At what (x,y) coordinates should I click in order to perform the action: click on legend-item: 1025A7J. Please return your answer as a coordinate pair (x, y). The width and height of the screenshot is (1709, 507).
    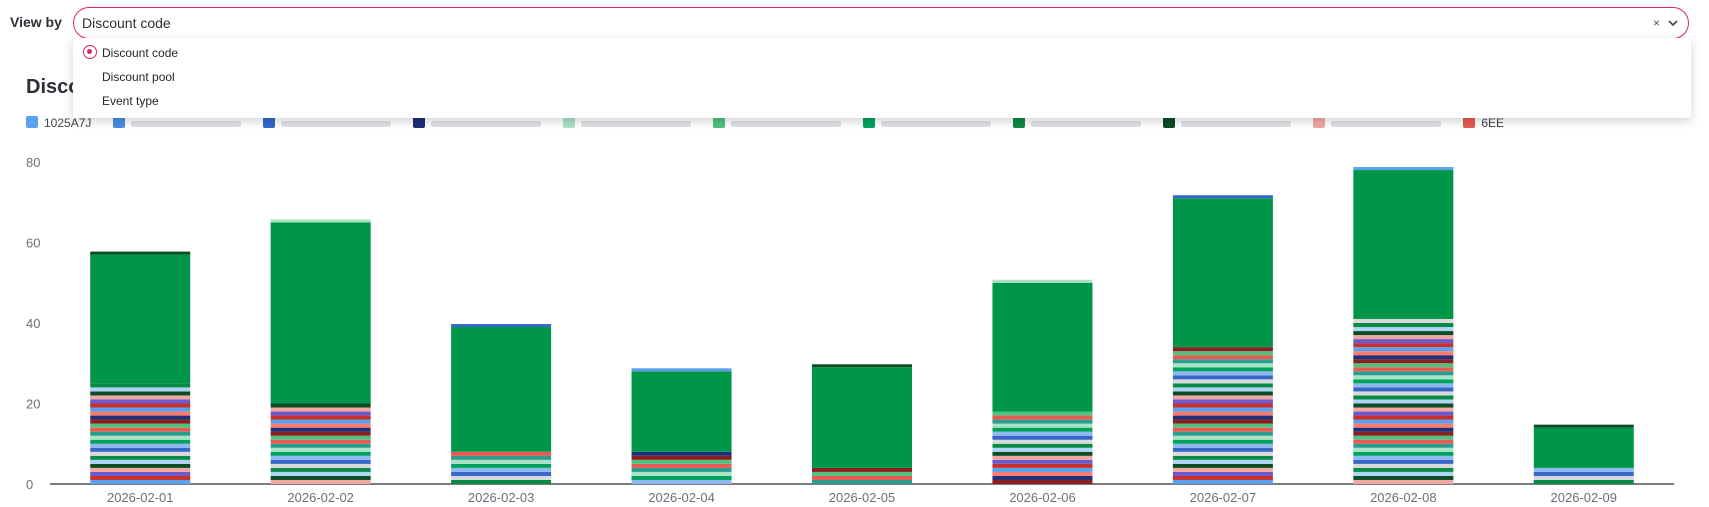
    Looking at the image, I should click on (58, 122).